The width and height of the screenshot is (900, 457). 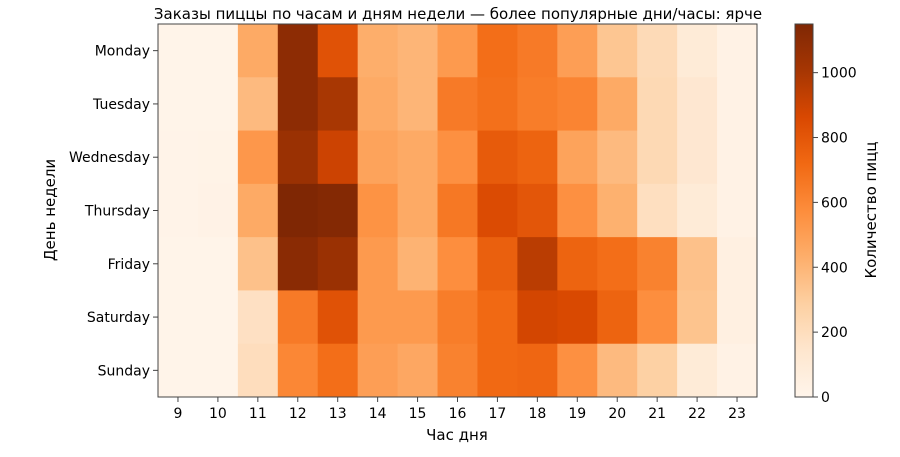 I want to click on x-ticks: 9 10 11 12 13 14 15 16 17 18 19 20 21 22 23, so click(x=460, y=409).